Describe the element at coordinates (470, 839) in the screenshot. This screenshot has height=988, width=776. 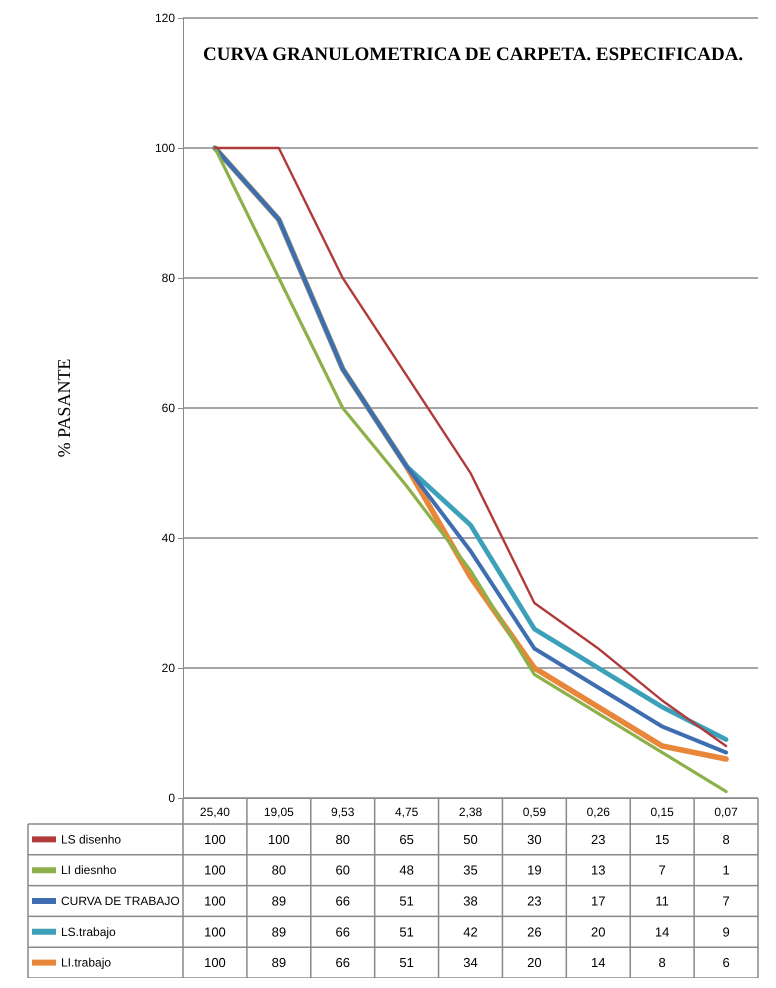
I see `data-label: 50` at that location.